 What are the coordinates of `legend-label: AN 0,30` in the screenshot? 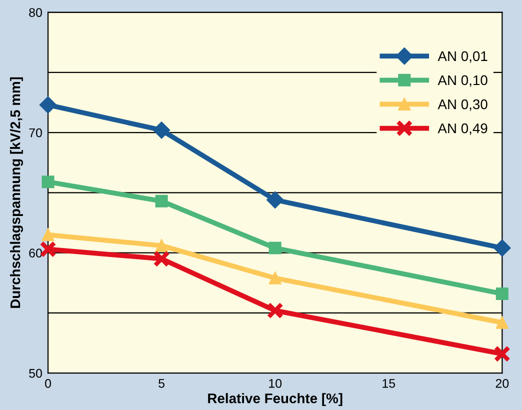 It's located at (463, 105).